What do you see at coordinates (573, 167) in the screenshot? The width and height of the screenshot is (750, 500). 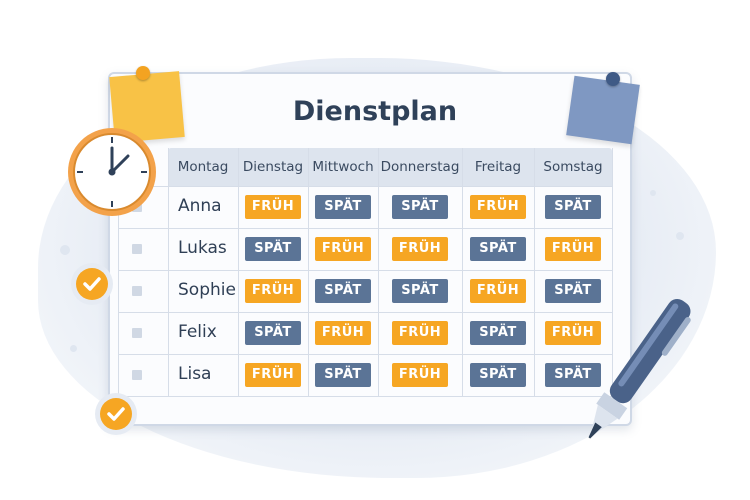 I see `column-header-somstag: Somstag` at bounding box center [573, 167].